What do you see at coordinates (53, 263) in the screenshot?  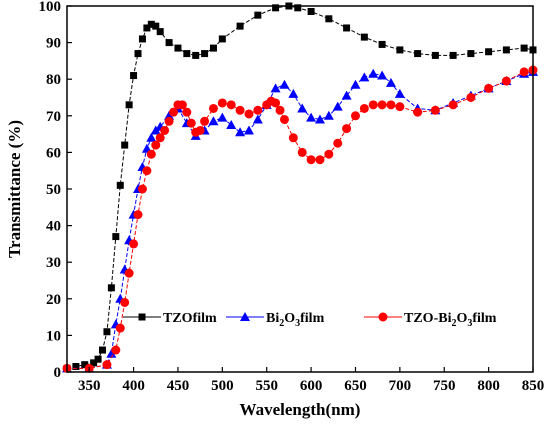 I see `y-tick-label: 30` at bounding box center [53, 263].